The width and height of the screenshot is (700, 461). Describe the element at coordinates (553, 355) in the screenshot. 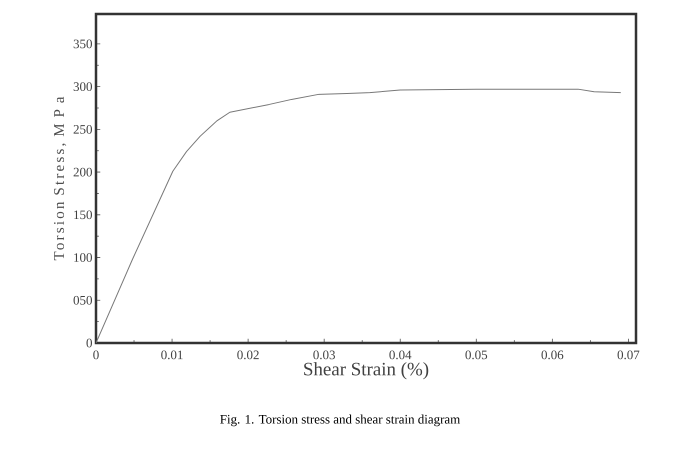

I see `x-tick-label: 0.06` at that location.